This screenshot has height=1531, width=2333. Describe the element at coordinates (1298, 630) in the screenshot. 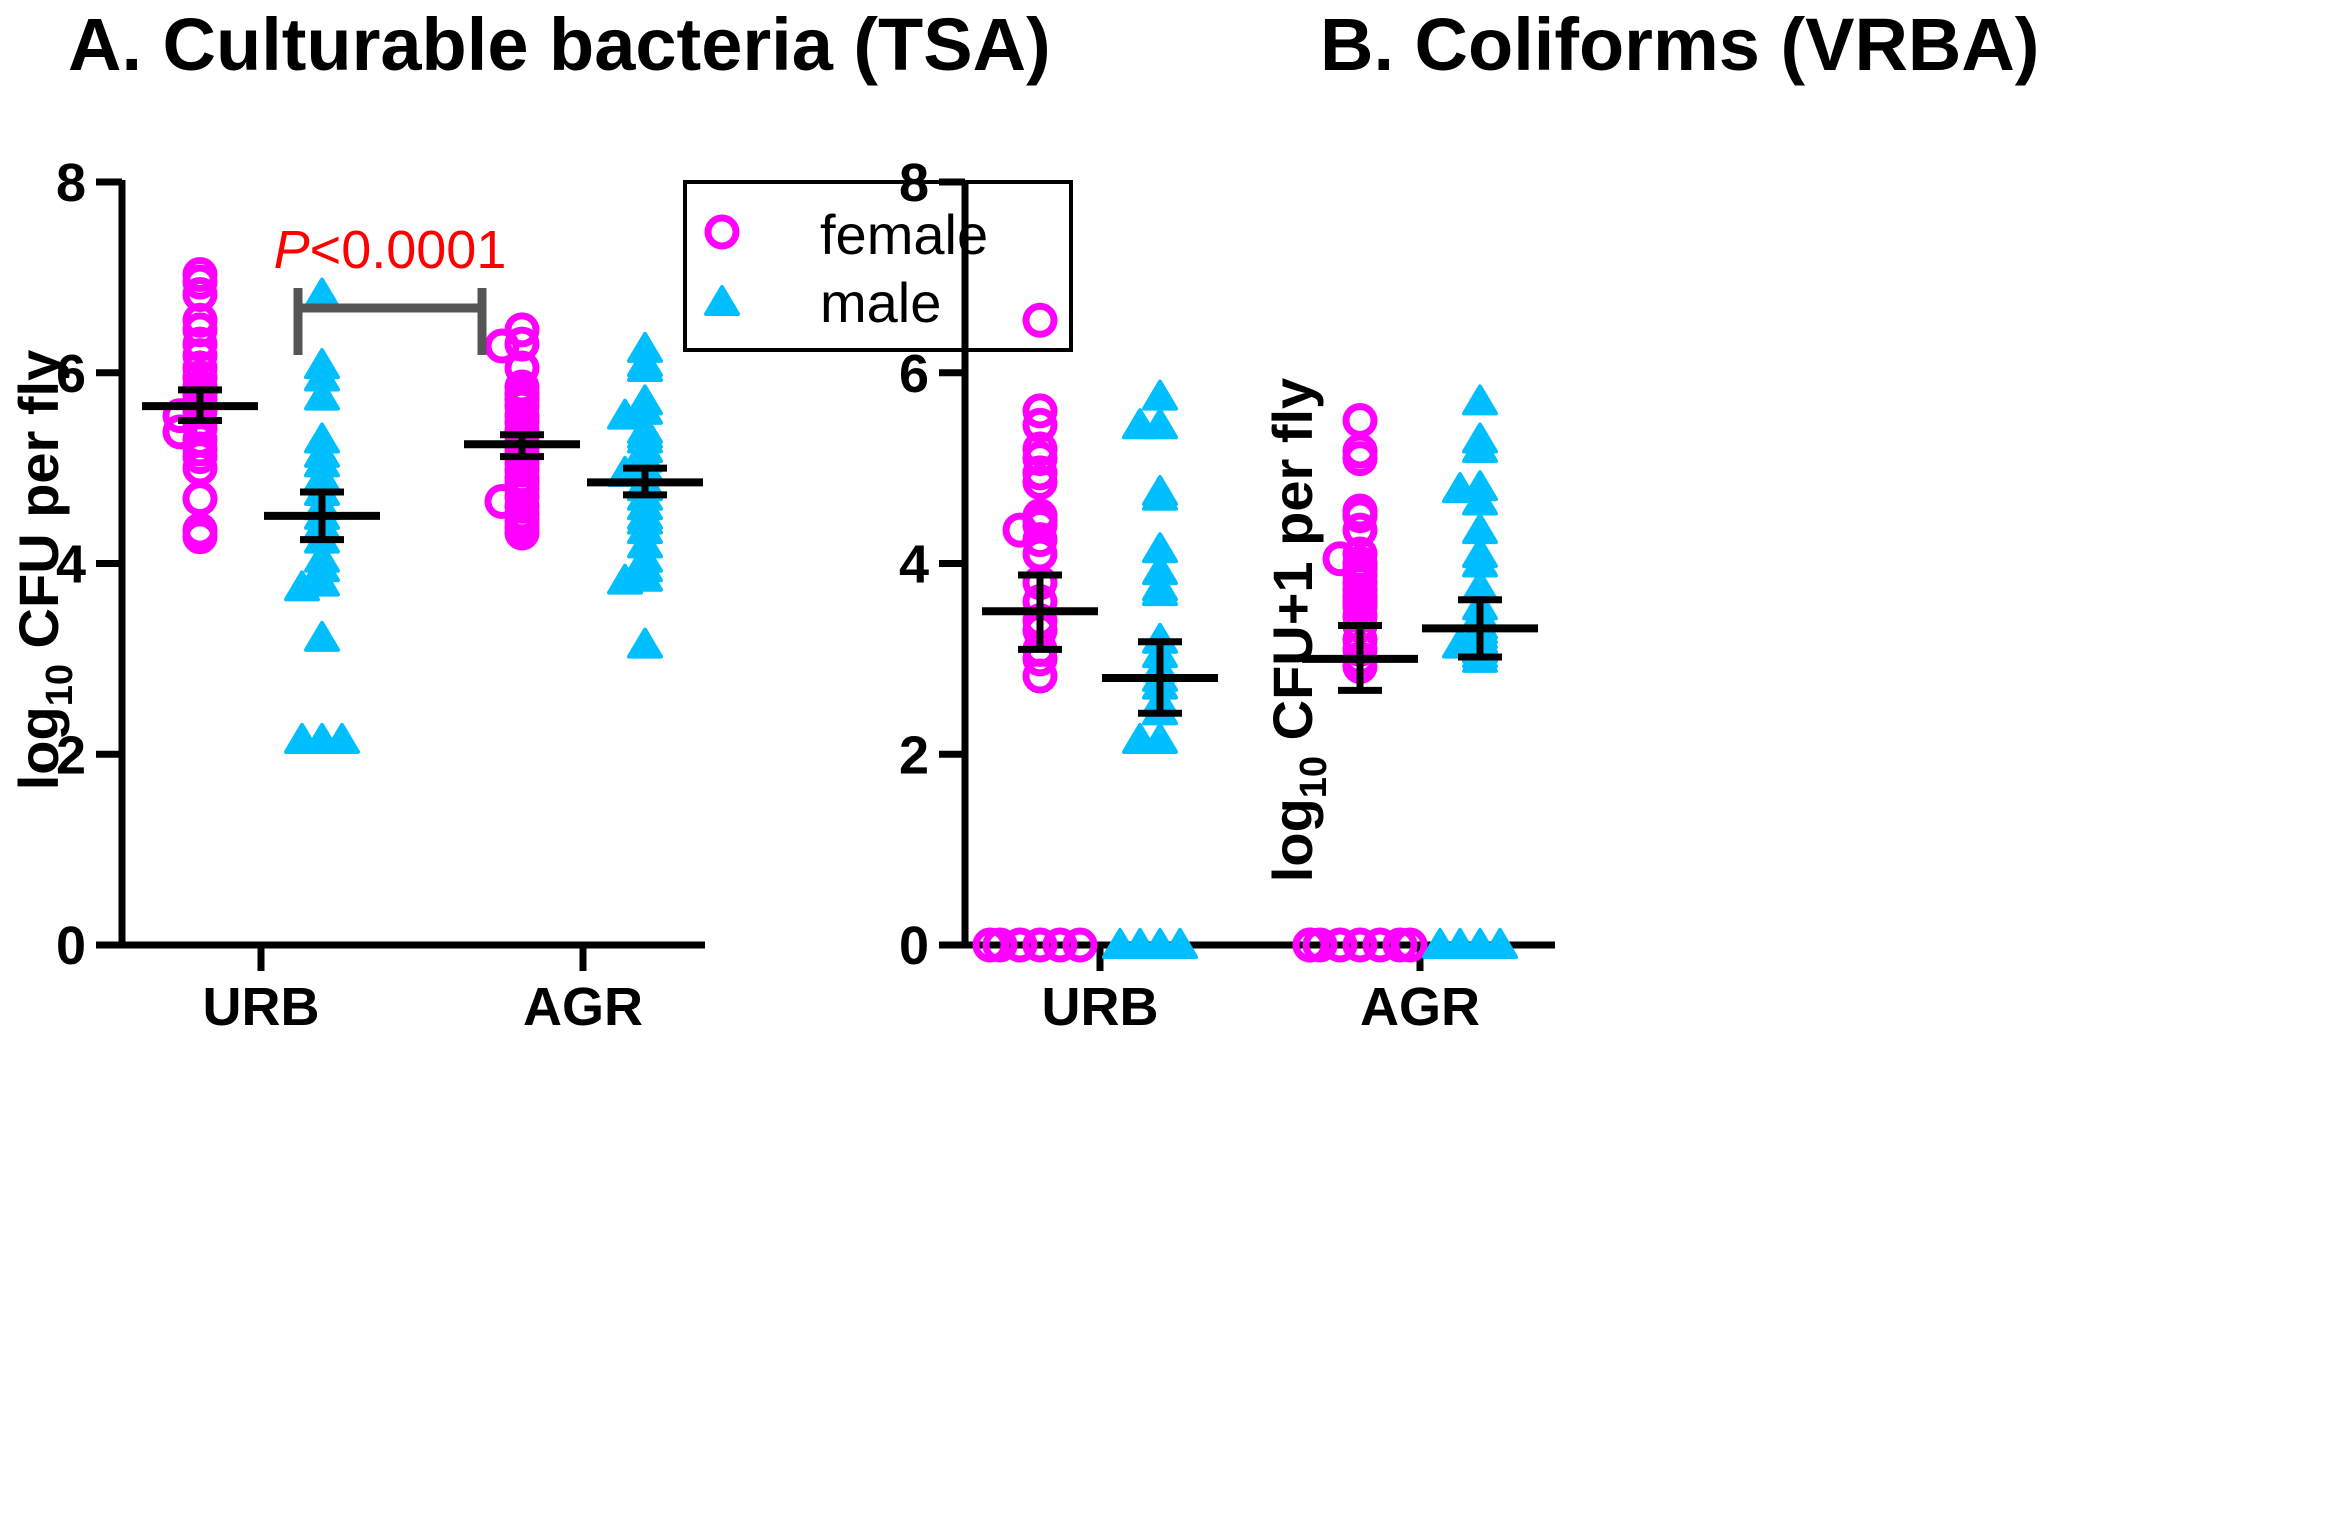

I see `panel-b-y-axis-label: log10 CFU+1 per fly` at that location.